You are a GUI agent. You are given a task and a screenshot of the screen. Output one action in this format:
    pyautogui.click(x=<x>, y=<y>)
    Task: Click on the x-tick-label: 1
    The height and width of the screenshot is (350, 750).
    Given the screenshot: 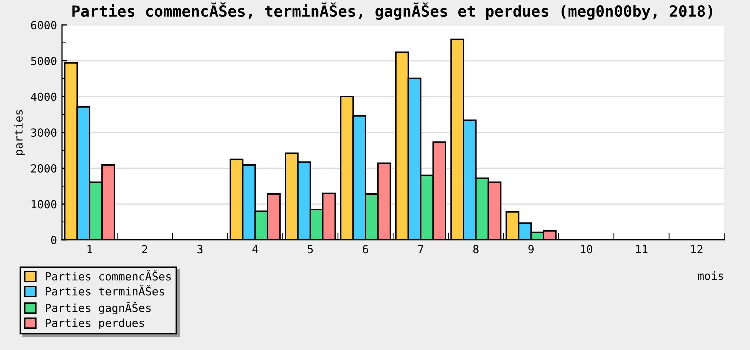 What is the action you would take?
    pyautogui.click(x=90, y=249)
    